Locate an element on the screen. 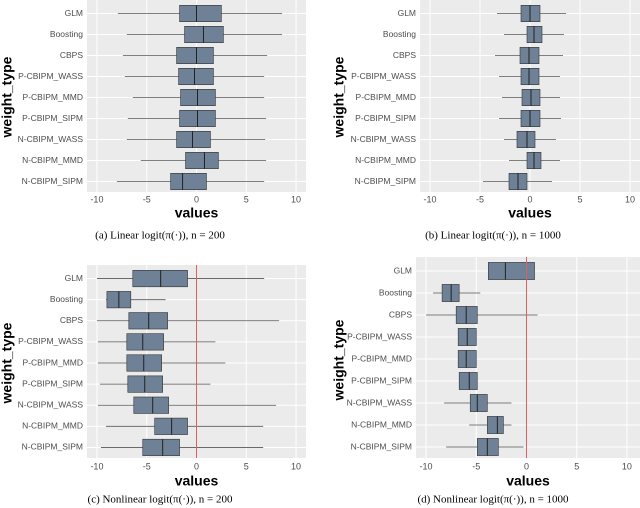 The height and width of the screenshot is (508, 640). caption: (c) Nonlinear logit(π(·)), n = 200 is located at coordinates (160, 500).